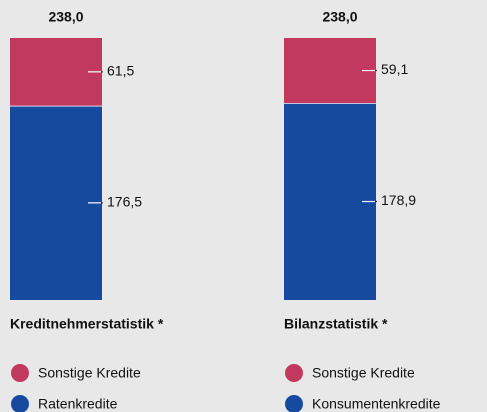 The height and width of the screenshot is (412, 487). Describe the element at coordinates (336, 324) in the screenshot. I see `chart-title: Bilanzstatistik *` at that location.